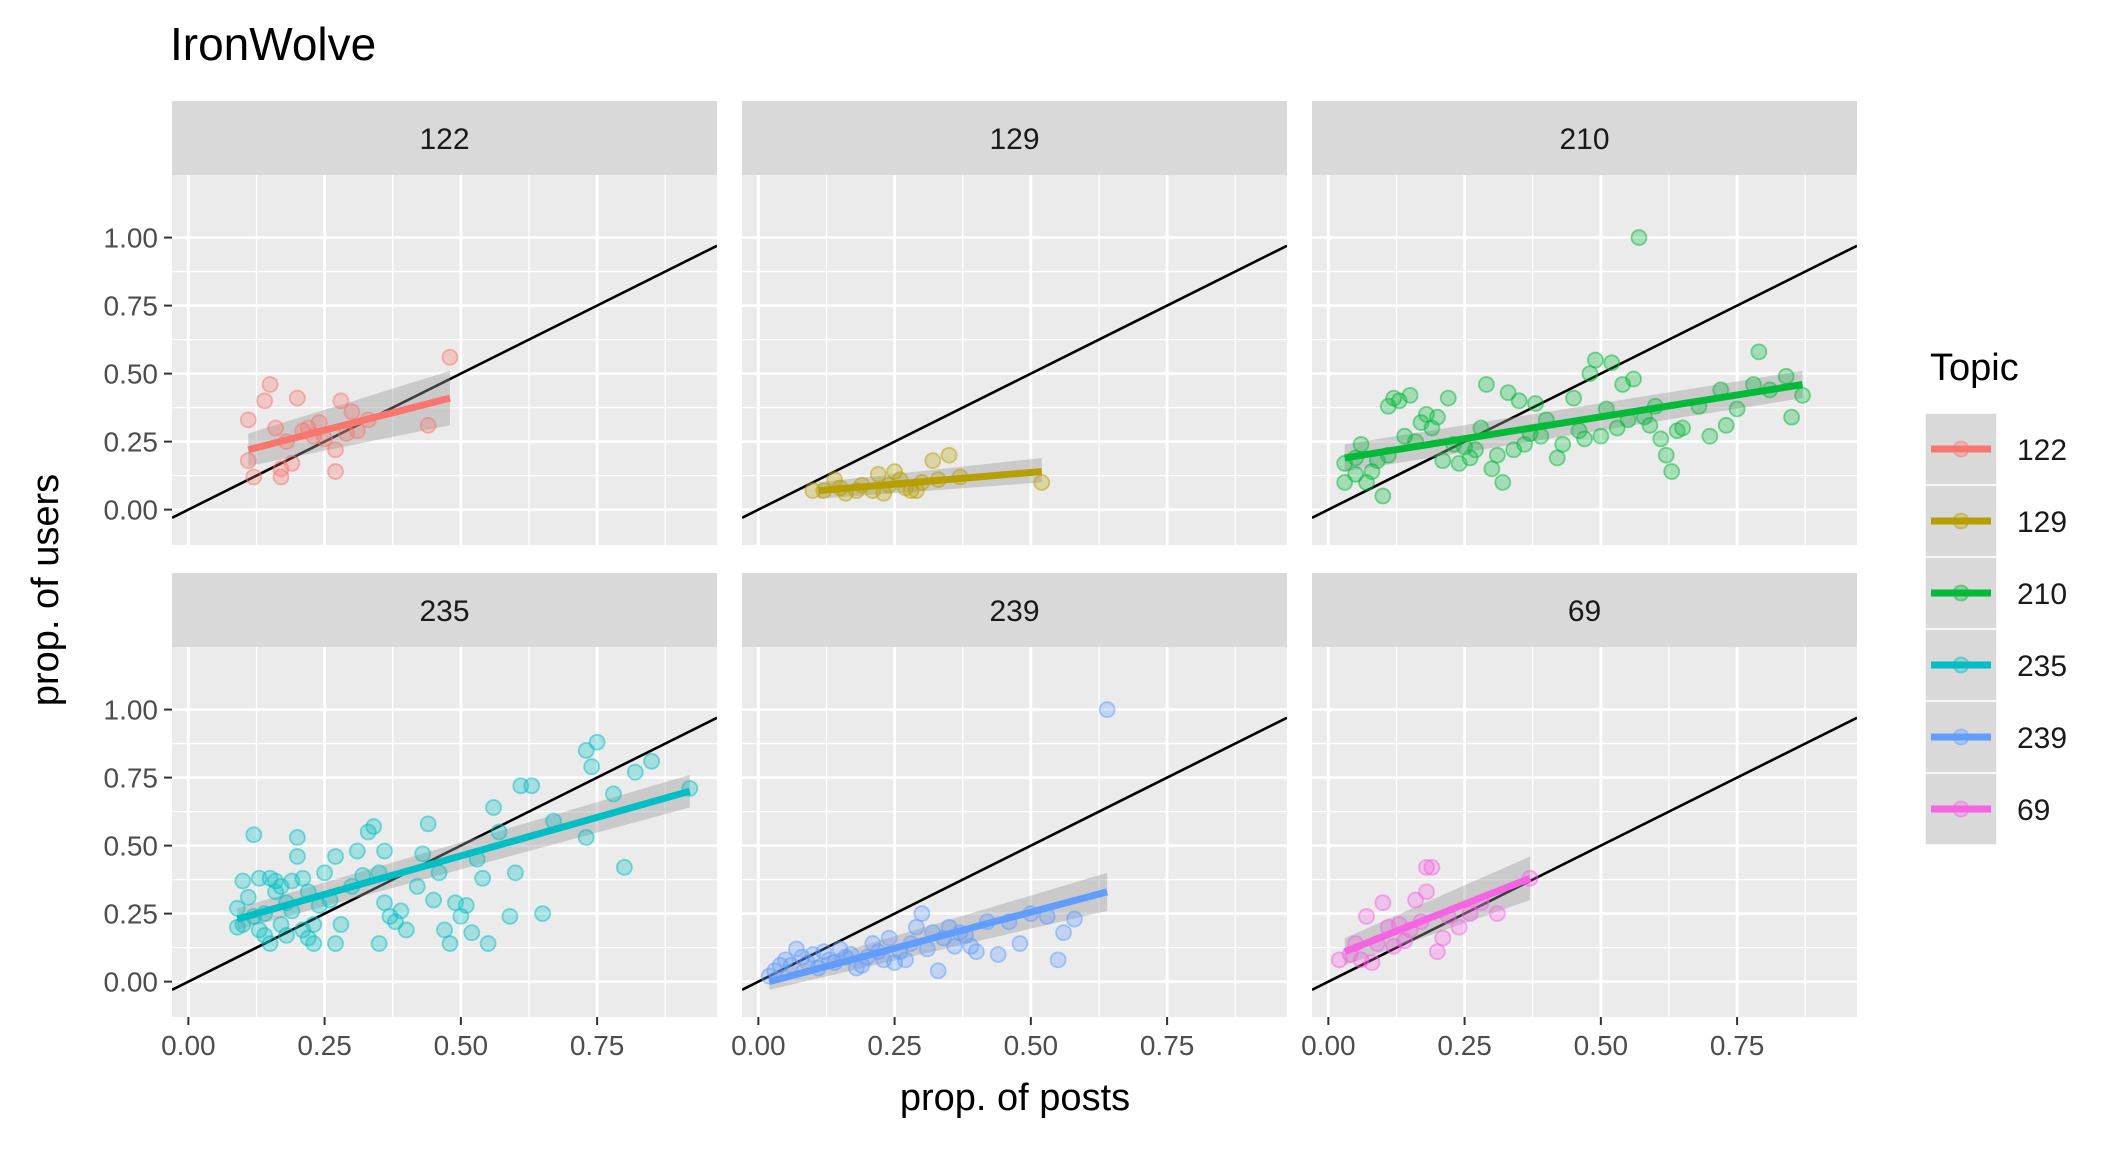 This screenshot has height=1151, width=2106. Describe the element at coordinates (1328, 1045) in the screenshot. I see `x-tick-label: 0.00` at that location.